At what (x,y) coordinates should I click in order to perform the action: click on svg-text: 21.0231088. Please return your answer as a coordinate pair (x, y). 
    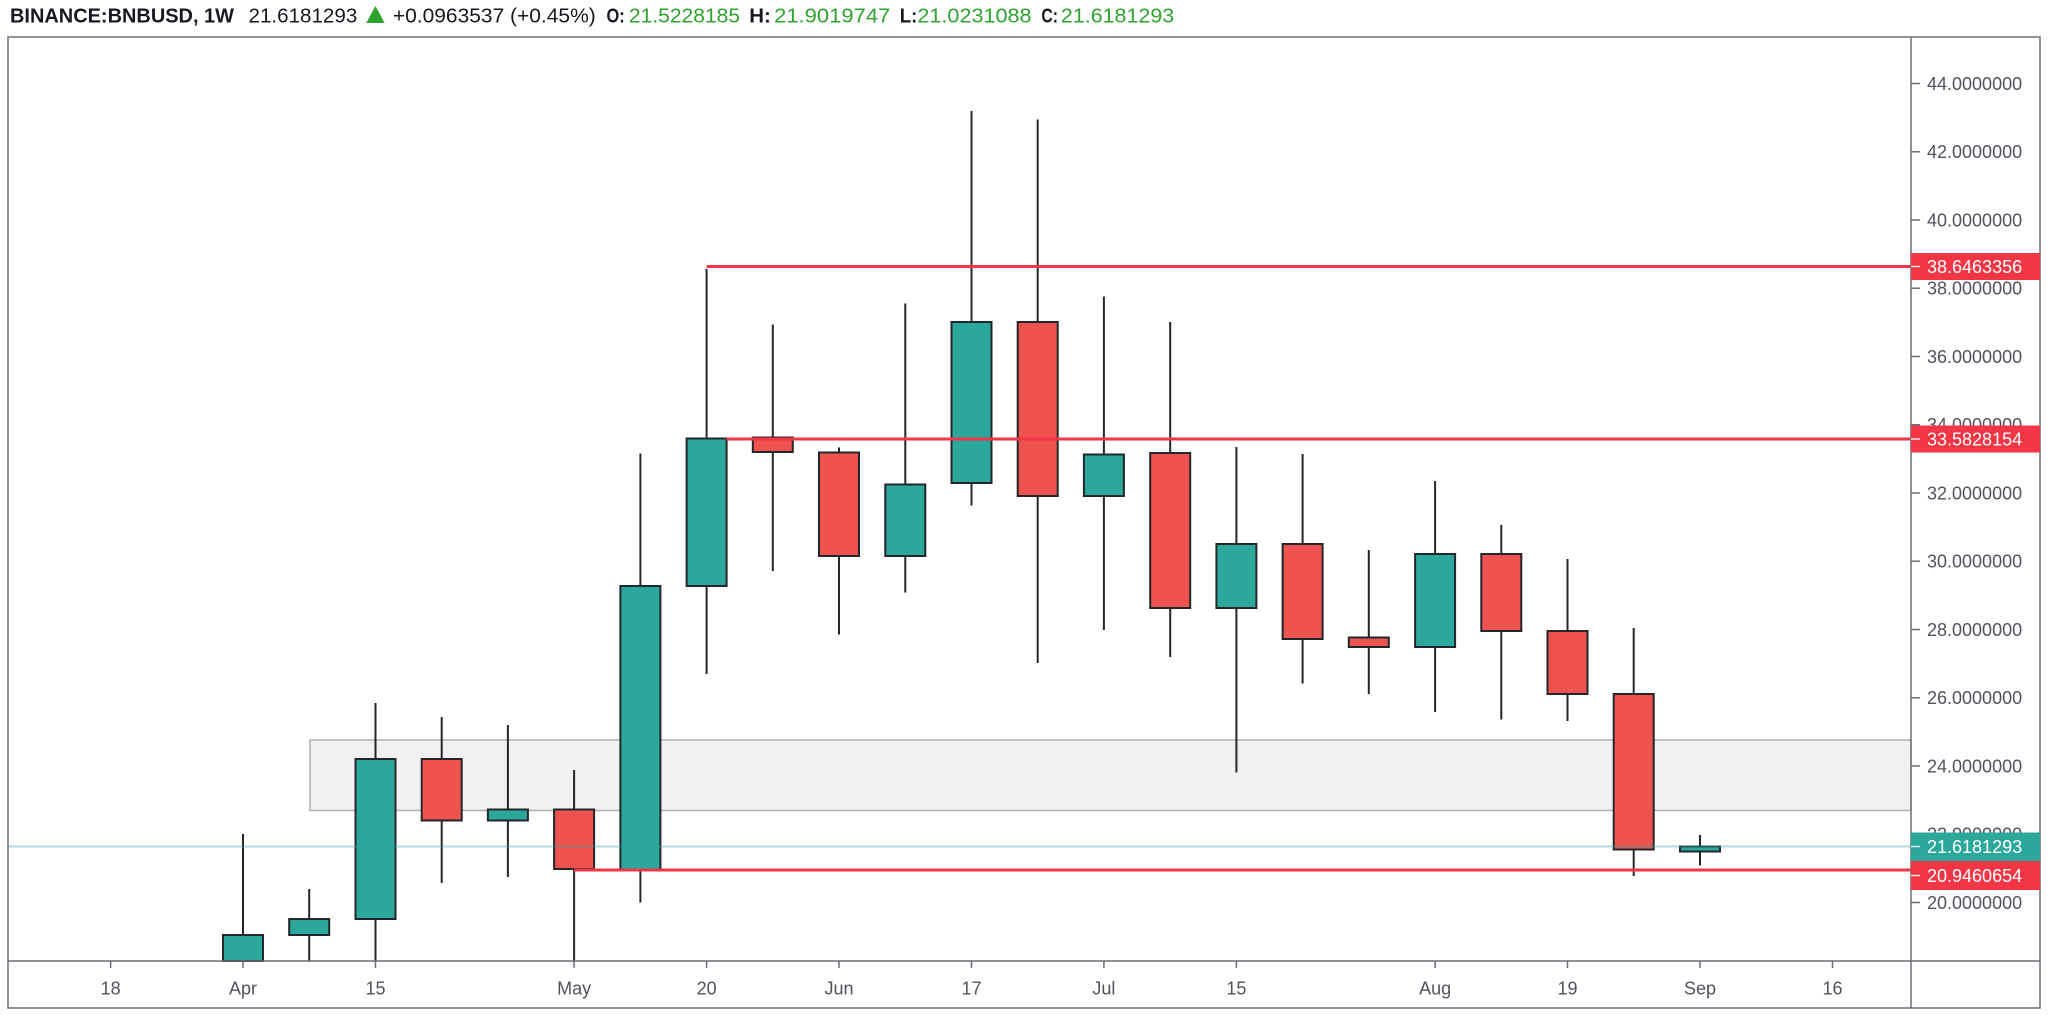
    Looking at the image, I should click on (974, 16).